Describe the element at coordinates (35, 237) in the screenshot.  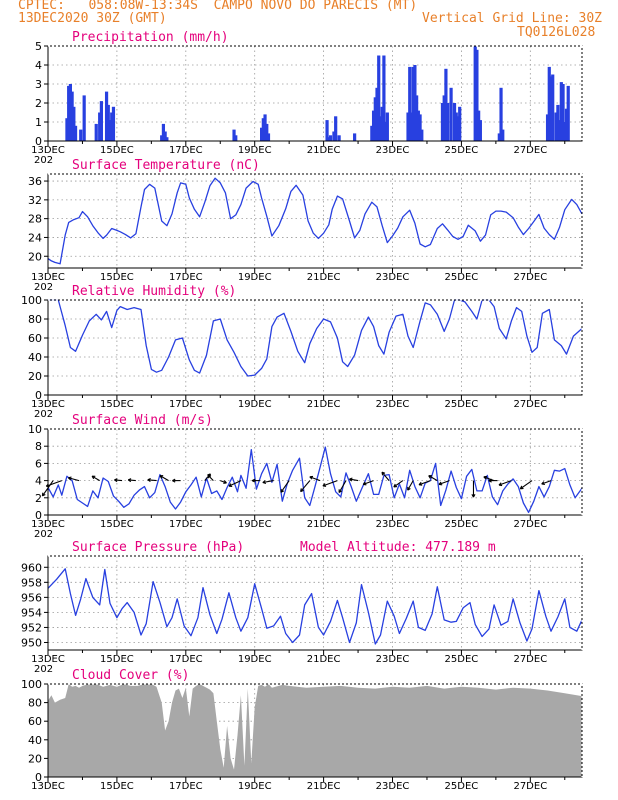
I see `y-tick-label: 24` at that location.